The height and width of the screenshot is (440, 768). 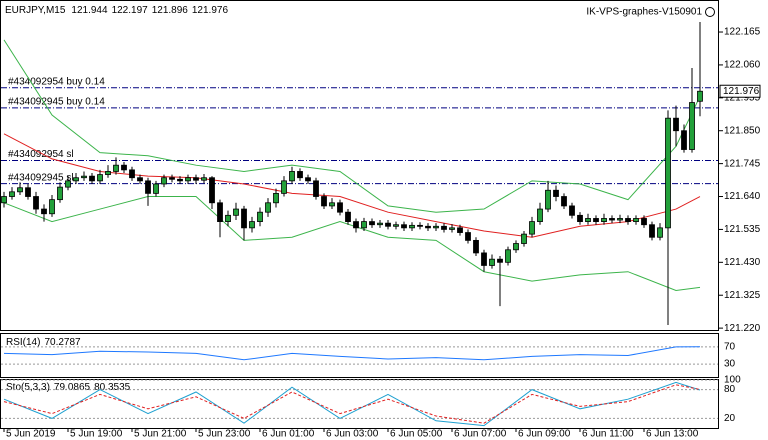 What do you see at coordinates (742, 295) in the screenshot?
I see `y-tick-label: 121.325` at bounding box center [742, 295].